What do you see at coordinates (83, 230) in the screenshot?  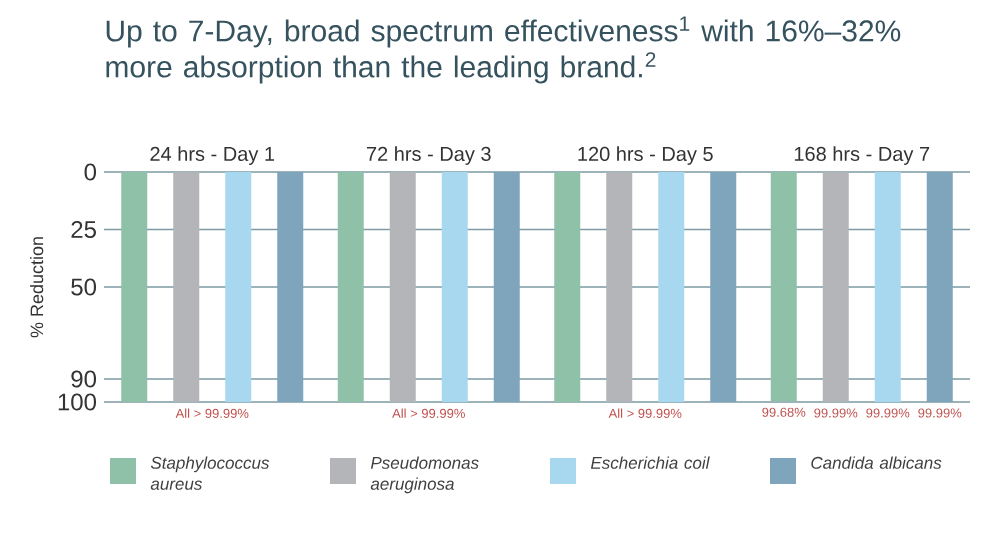 I see `y-tick-label: 25` at bounding box center [83, 230].